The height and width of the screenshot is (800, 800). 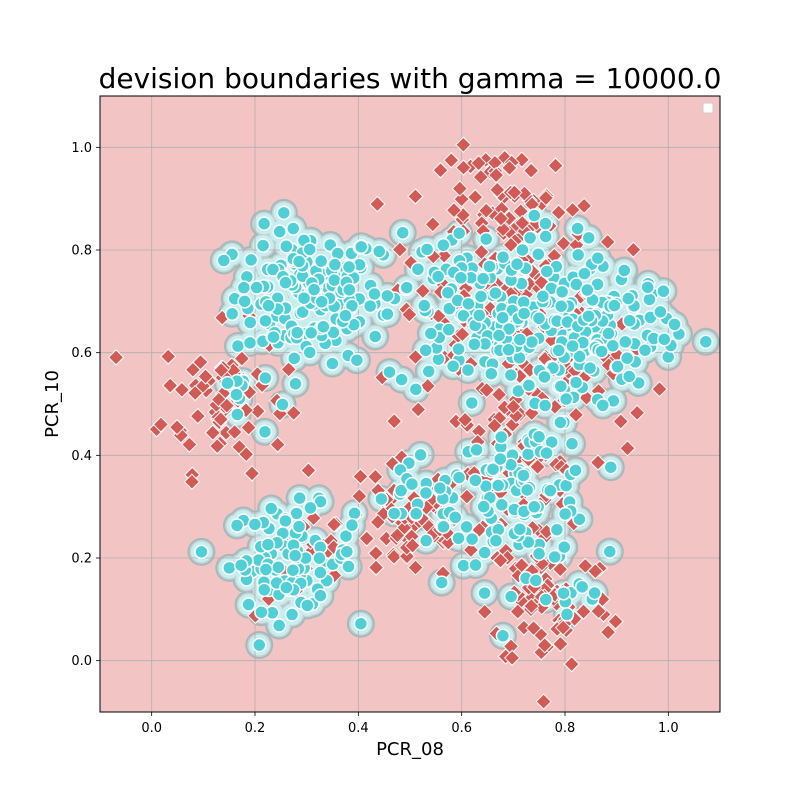 What do you see at coordinates (81, 456) in the screenshot?
I see `y-tick-label: 0.4` at bounding box center [81, 456].